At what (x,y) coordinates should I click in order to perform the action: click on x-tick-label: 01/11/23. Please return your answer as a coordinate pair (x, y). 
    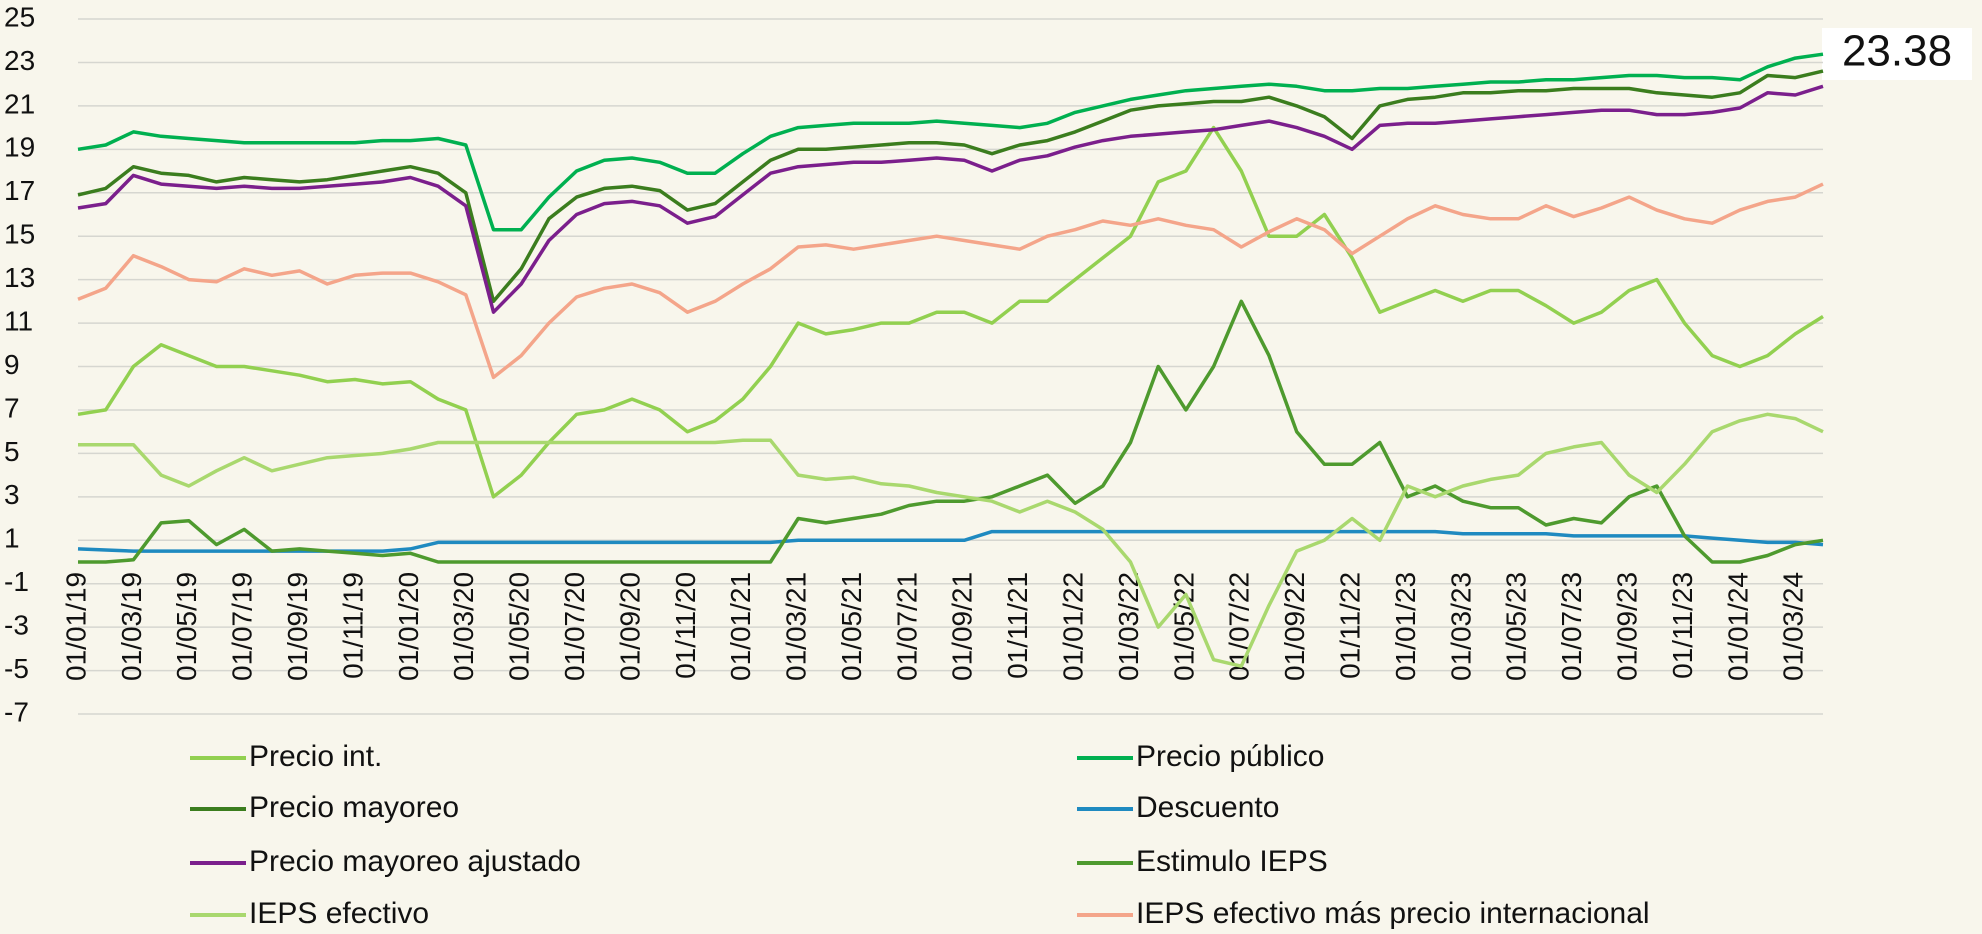
    Looking at the image, I should click on (1682, 625).